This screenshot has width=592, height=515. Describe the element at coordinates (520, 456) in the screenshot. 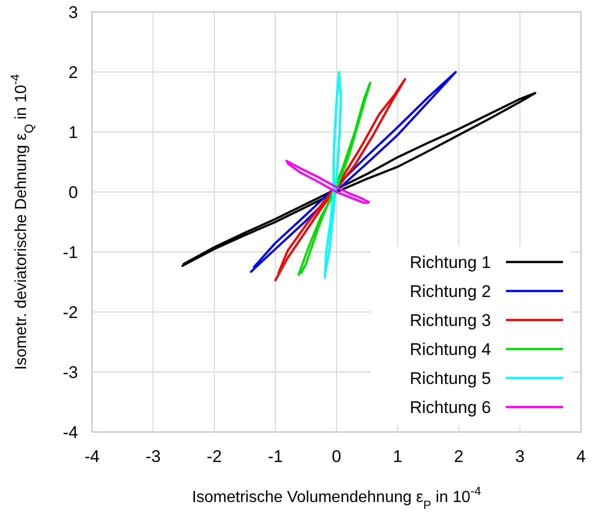

I see `x-tick-label: 3` at that location.